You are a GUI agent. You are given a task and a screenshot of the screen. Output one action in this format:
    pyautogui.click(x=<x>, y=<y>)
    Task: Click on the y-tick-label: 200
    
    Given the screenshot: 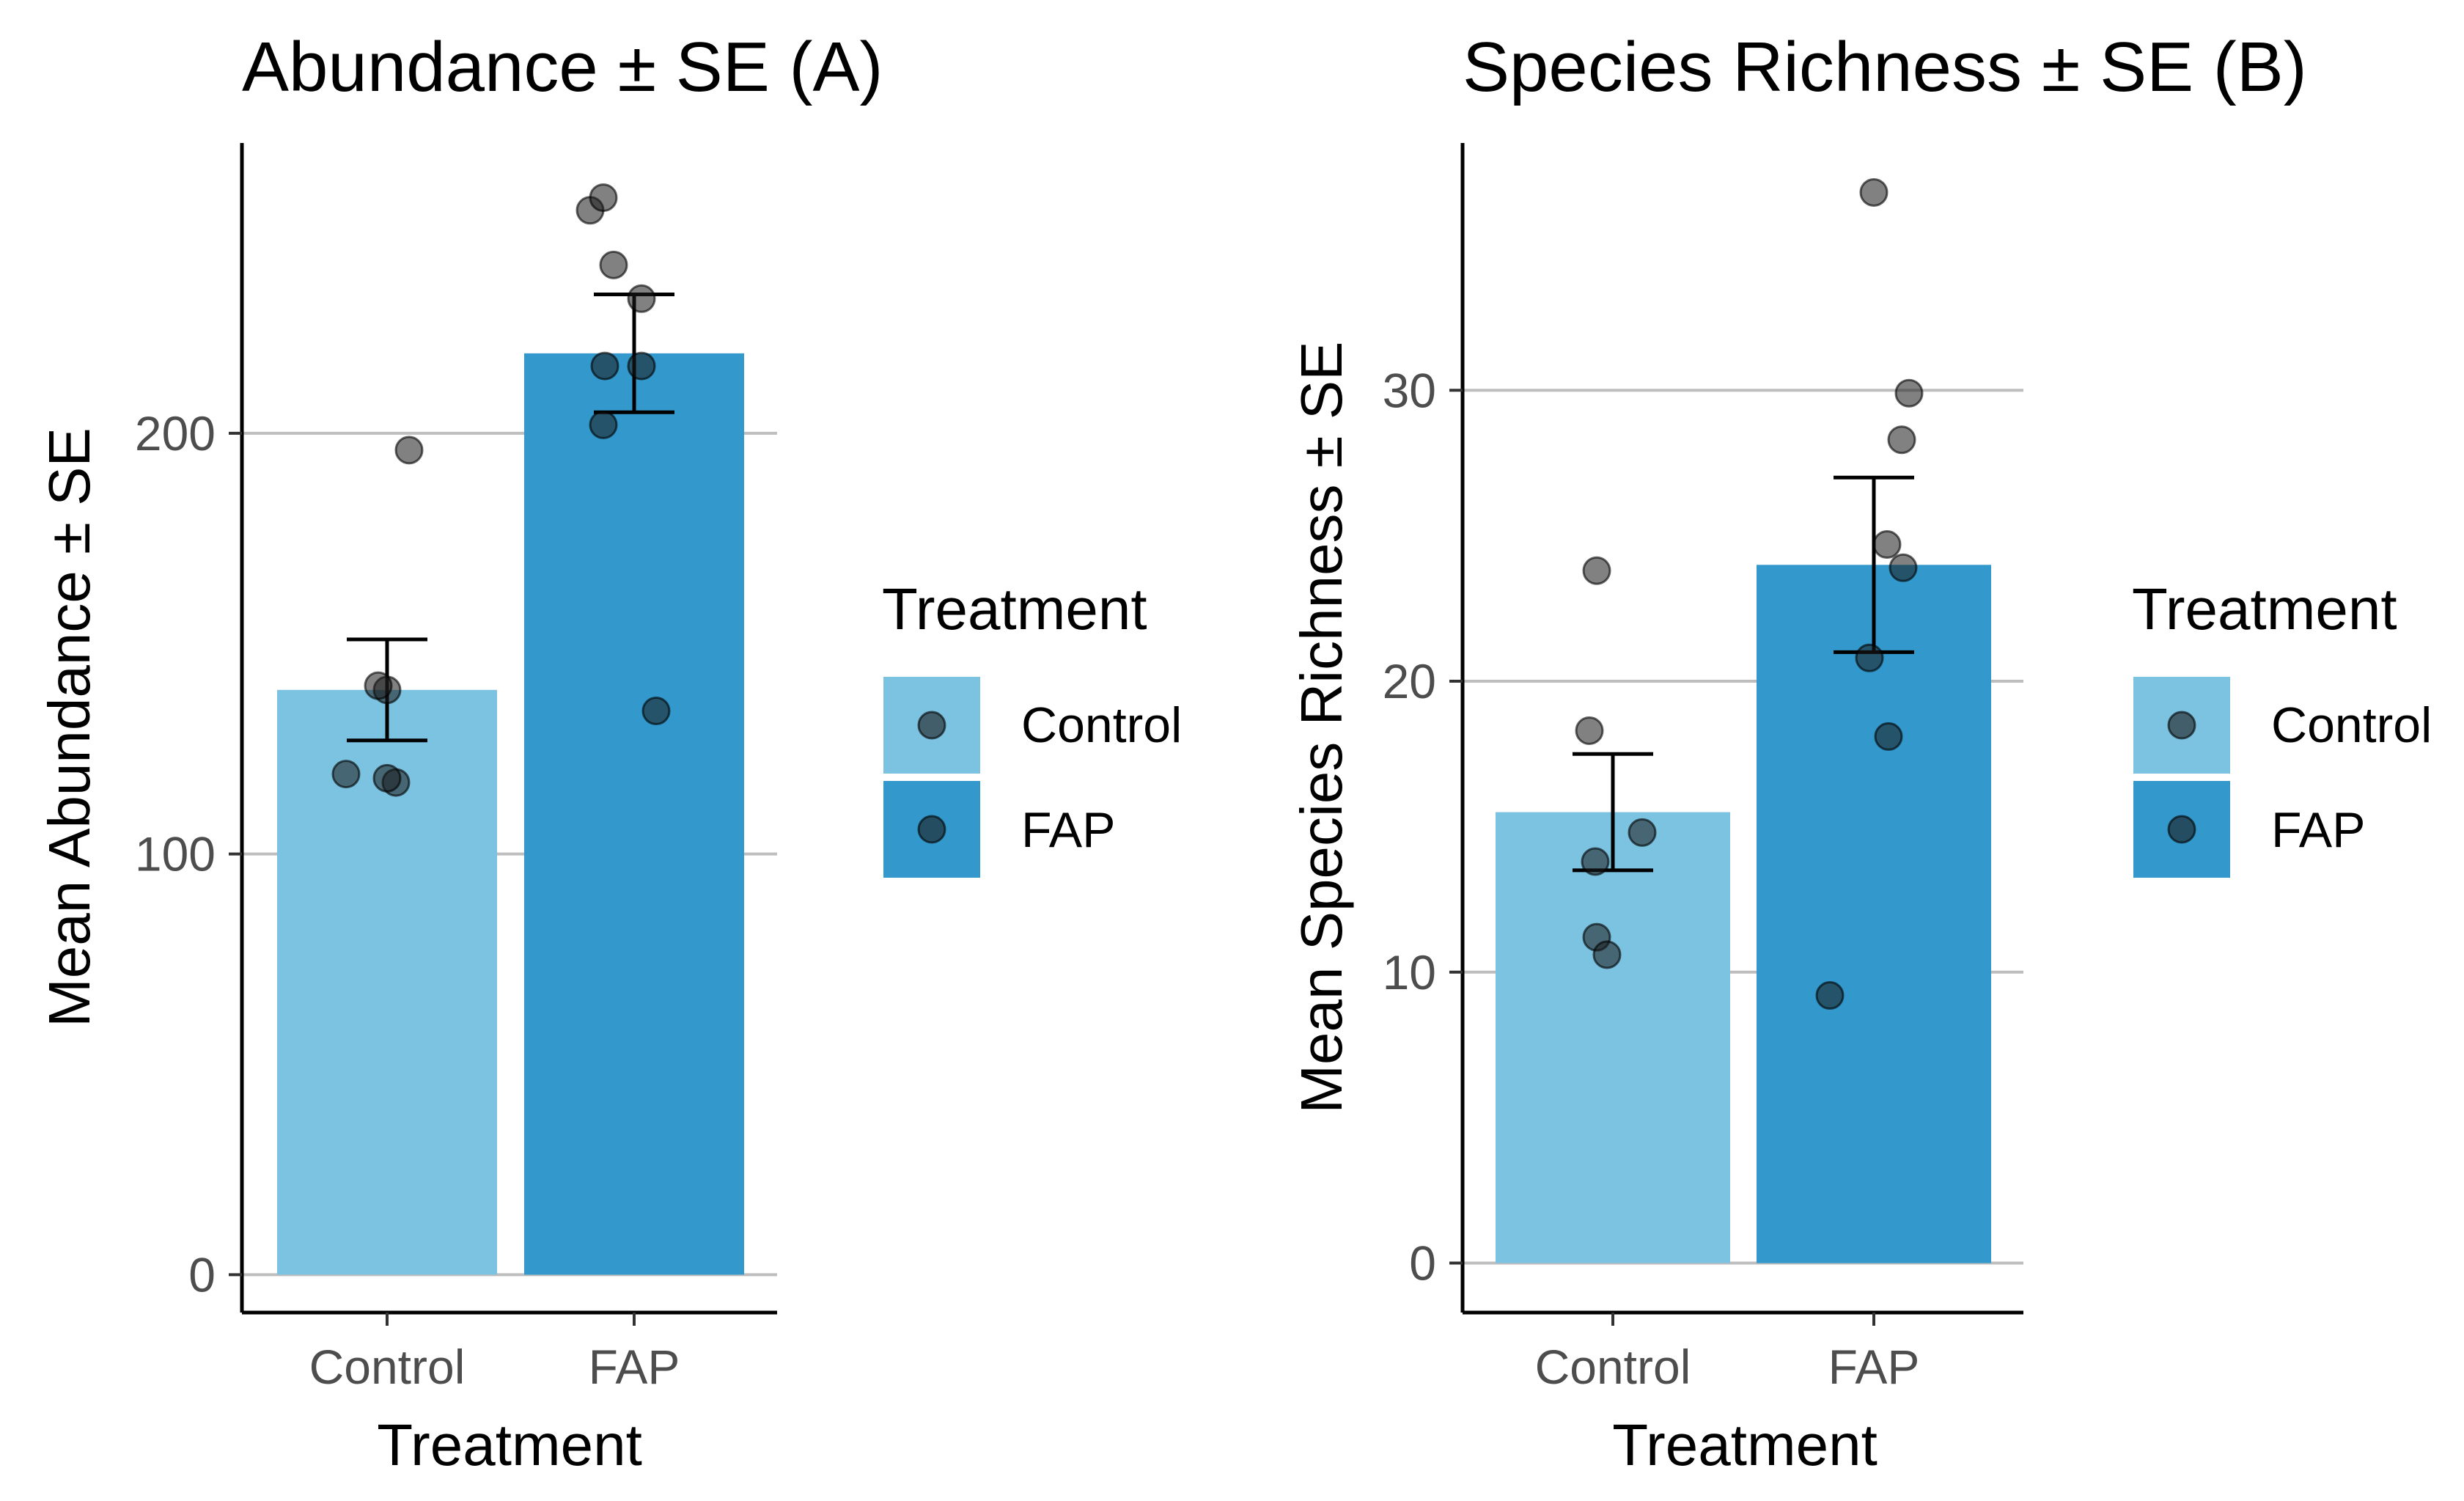 What is the action you would take?
    pyautogui.click(x=176, y=433)
    